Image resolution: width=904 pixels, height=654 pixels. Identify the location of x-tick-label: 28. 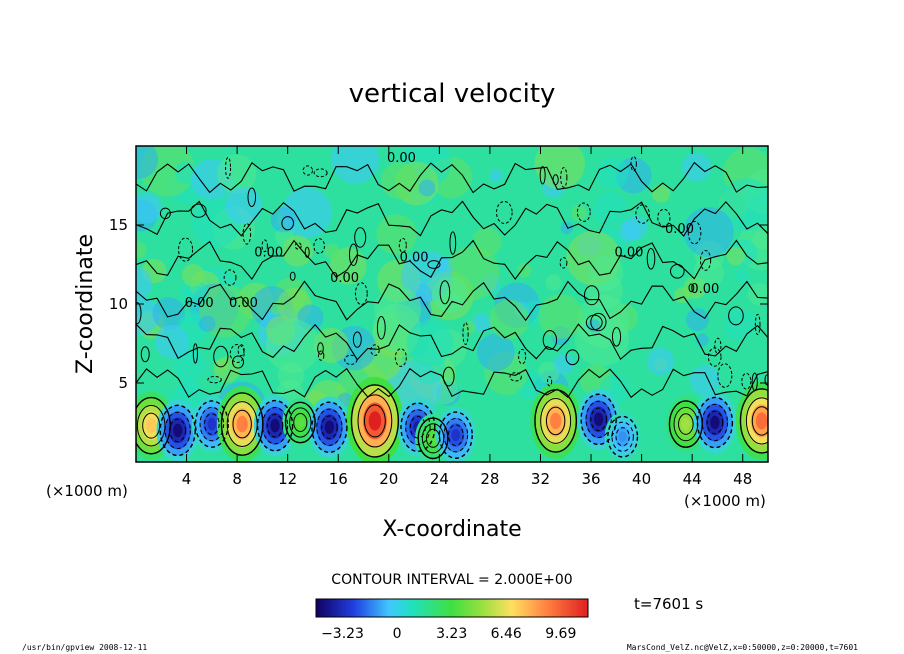
(489, 479).